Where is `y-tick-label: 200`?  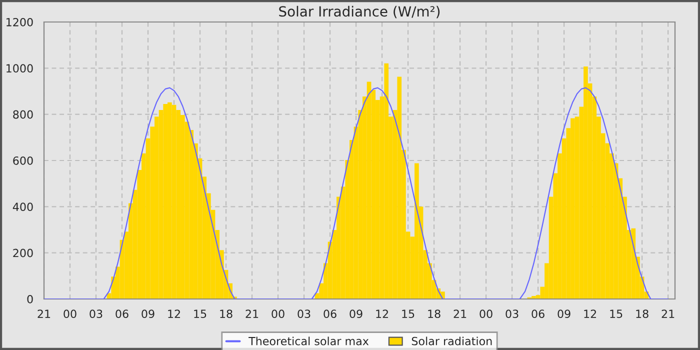 y-tick-label: 200 is located at coordinates (23, 253).